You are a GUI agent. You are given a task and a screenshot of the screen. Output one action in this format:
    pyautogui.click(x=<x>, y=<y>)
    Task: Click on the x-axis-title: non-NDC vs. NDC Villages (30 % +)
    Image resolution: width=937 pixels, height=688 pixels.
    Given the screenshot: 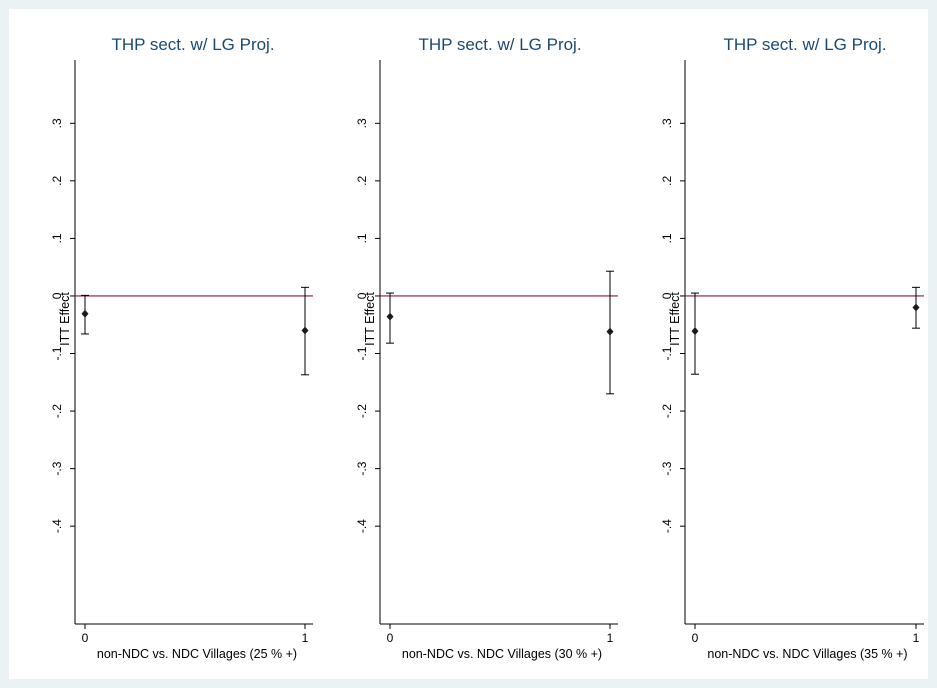 What is the action you would take?
    pyautogui.click(x=502, y=654)
    